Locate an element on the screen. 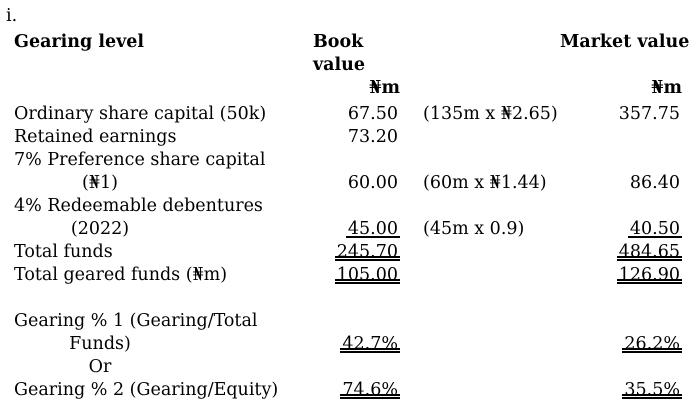 The height and width of the screenshot is (410, 695). row-label: Total funds is located at coordinates (63, 252).